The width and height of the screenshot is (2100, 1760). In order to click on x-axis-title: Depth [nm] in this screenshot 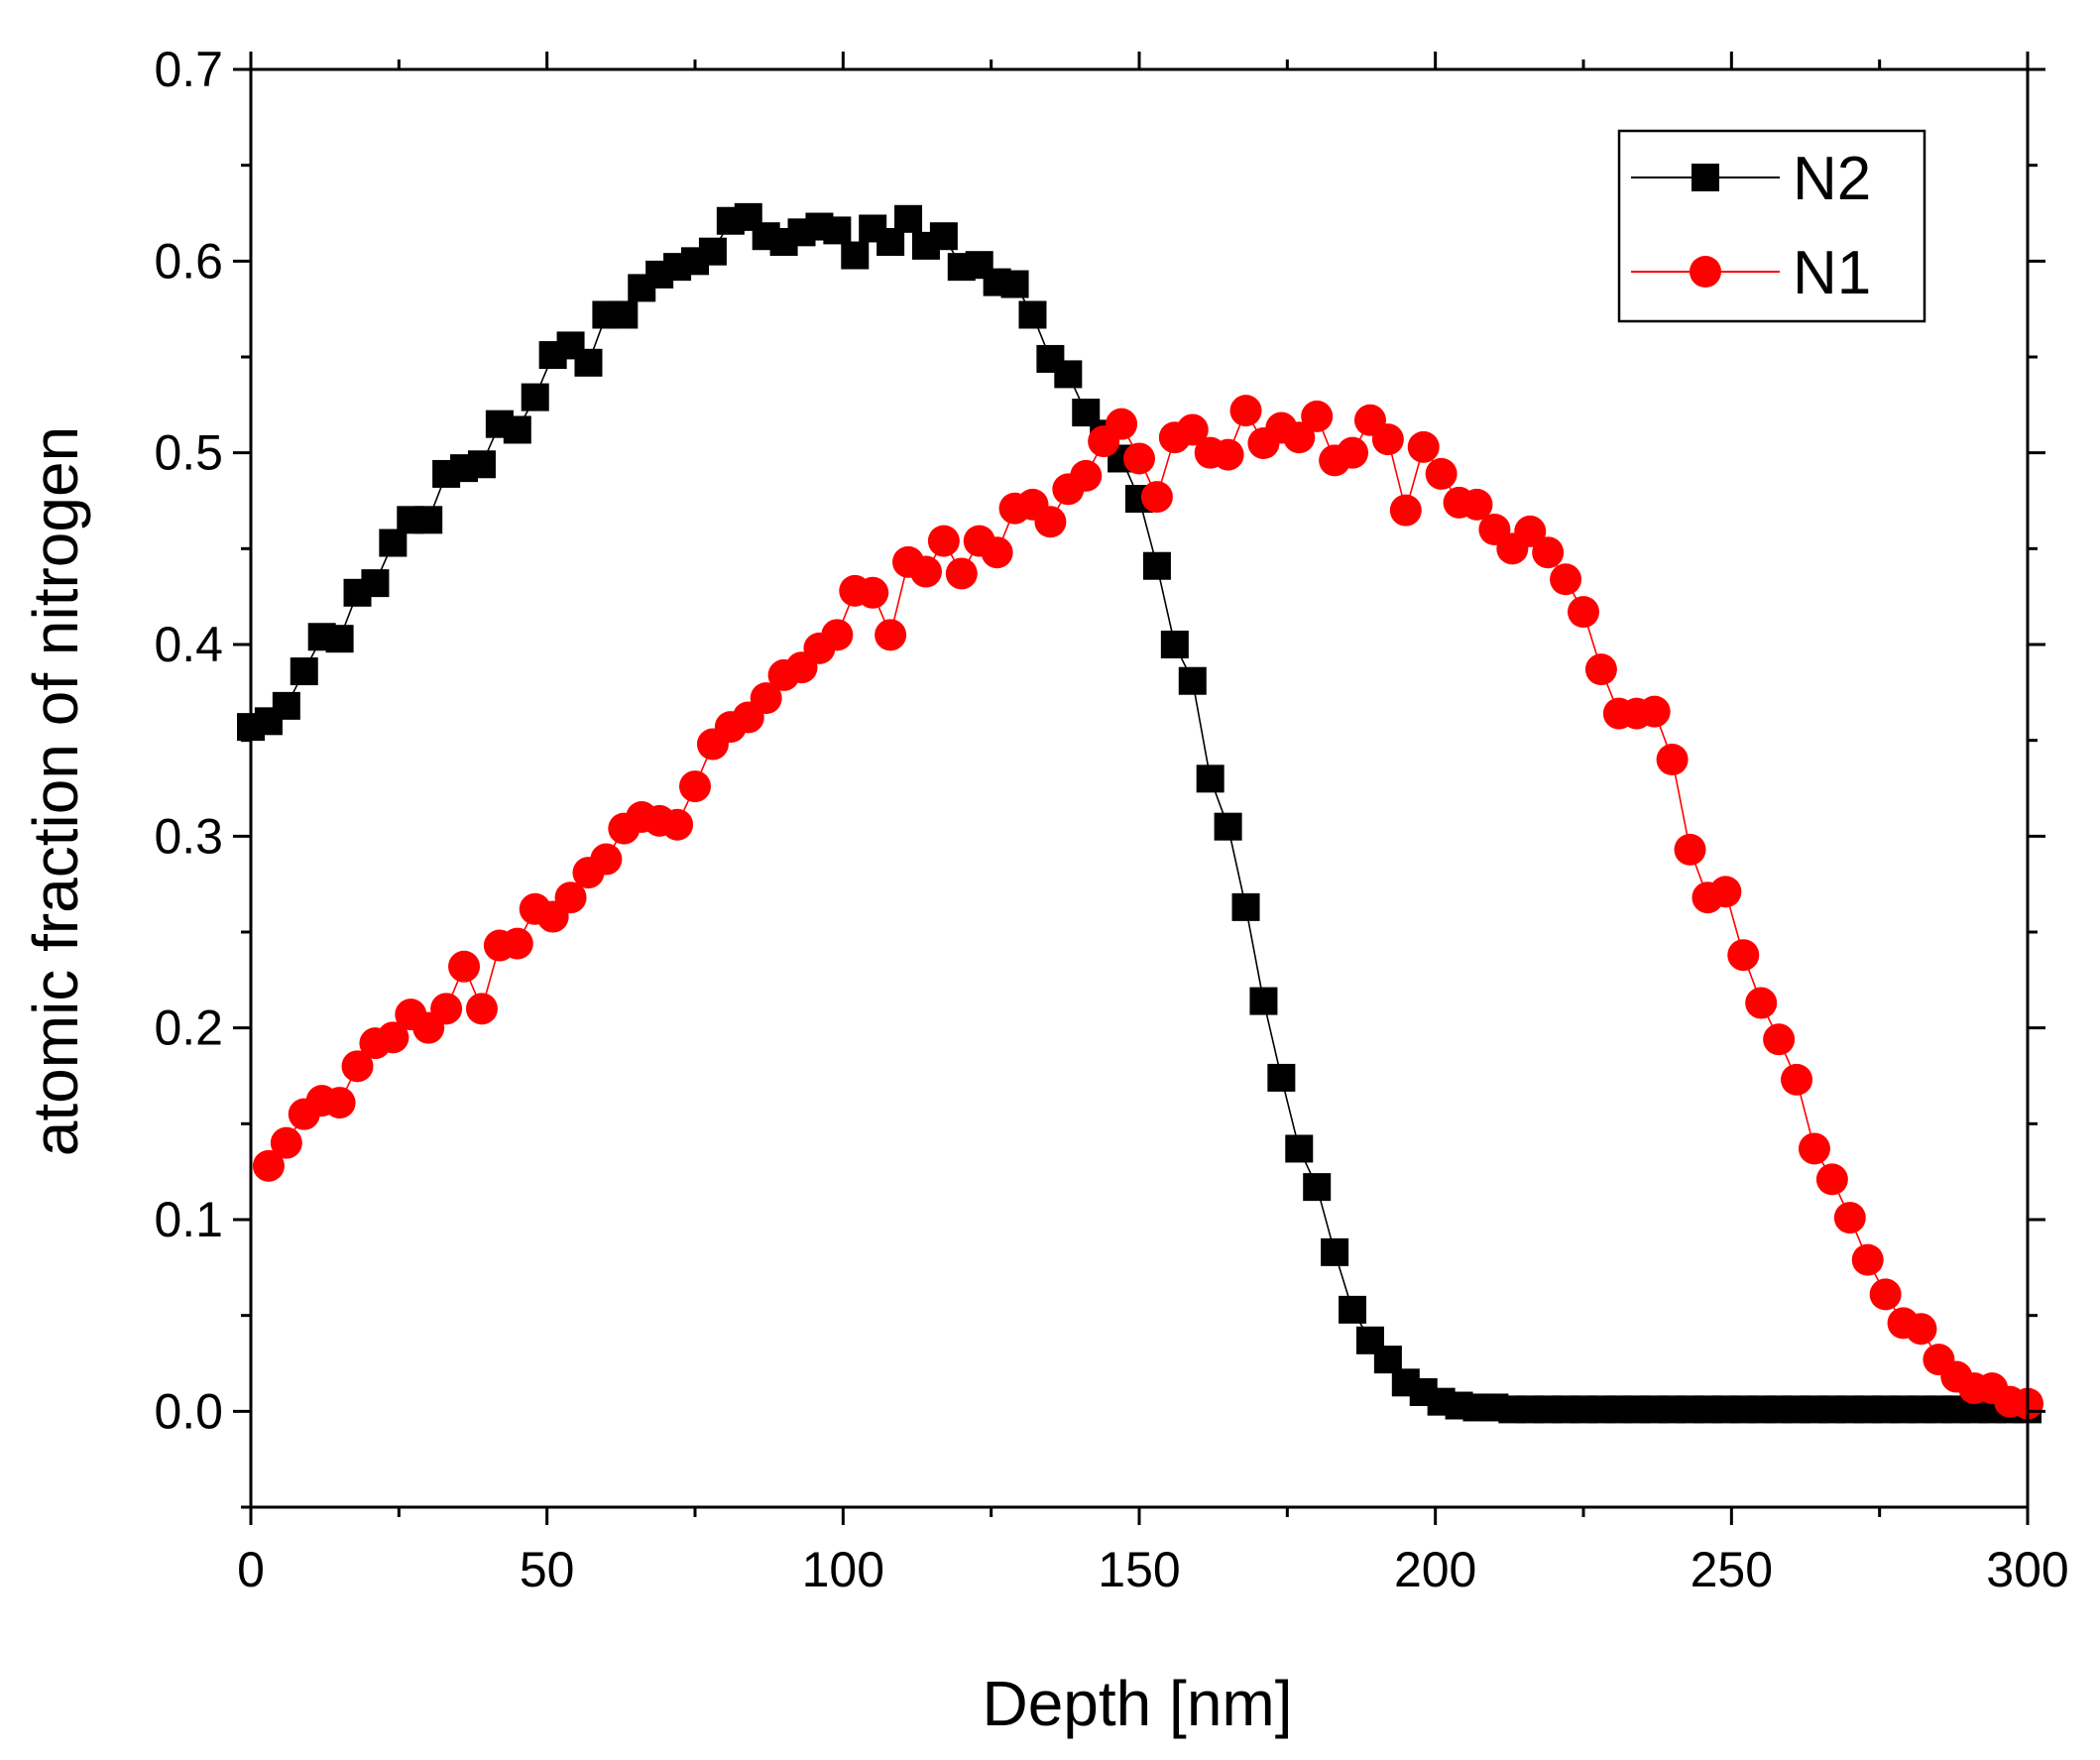, I will do `click(1137, 1703)`.